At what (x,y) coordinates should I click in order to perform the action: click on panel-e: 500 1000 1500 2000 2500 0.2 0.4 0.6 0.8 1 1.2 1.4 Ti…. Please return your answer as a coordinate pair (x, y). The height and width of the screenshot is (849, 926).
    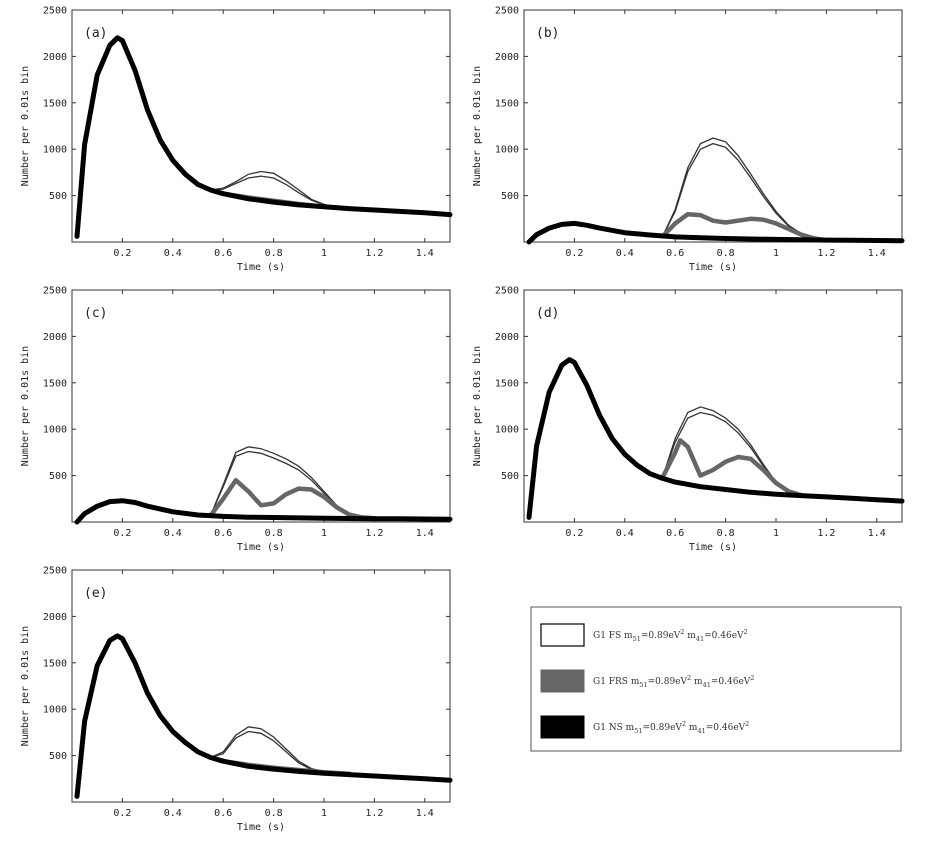
    Looking at the image, I should click on (236, 699).